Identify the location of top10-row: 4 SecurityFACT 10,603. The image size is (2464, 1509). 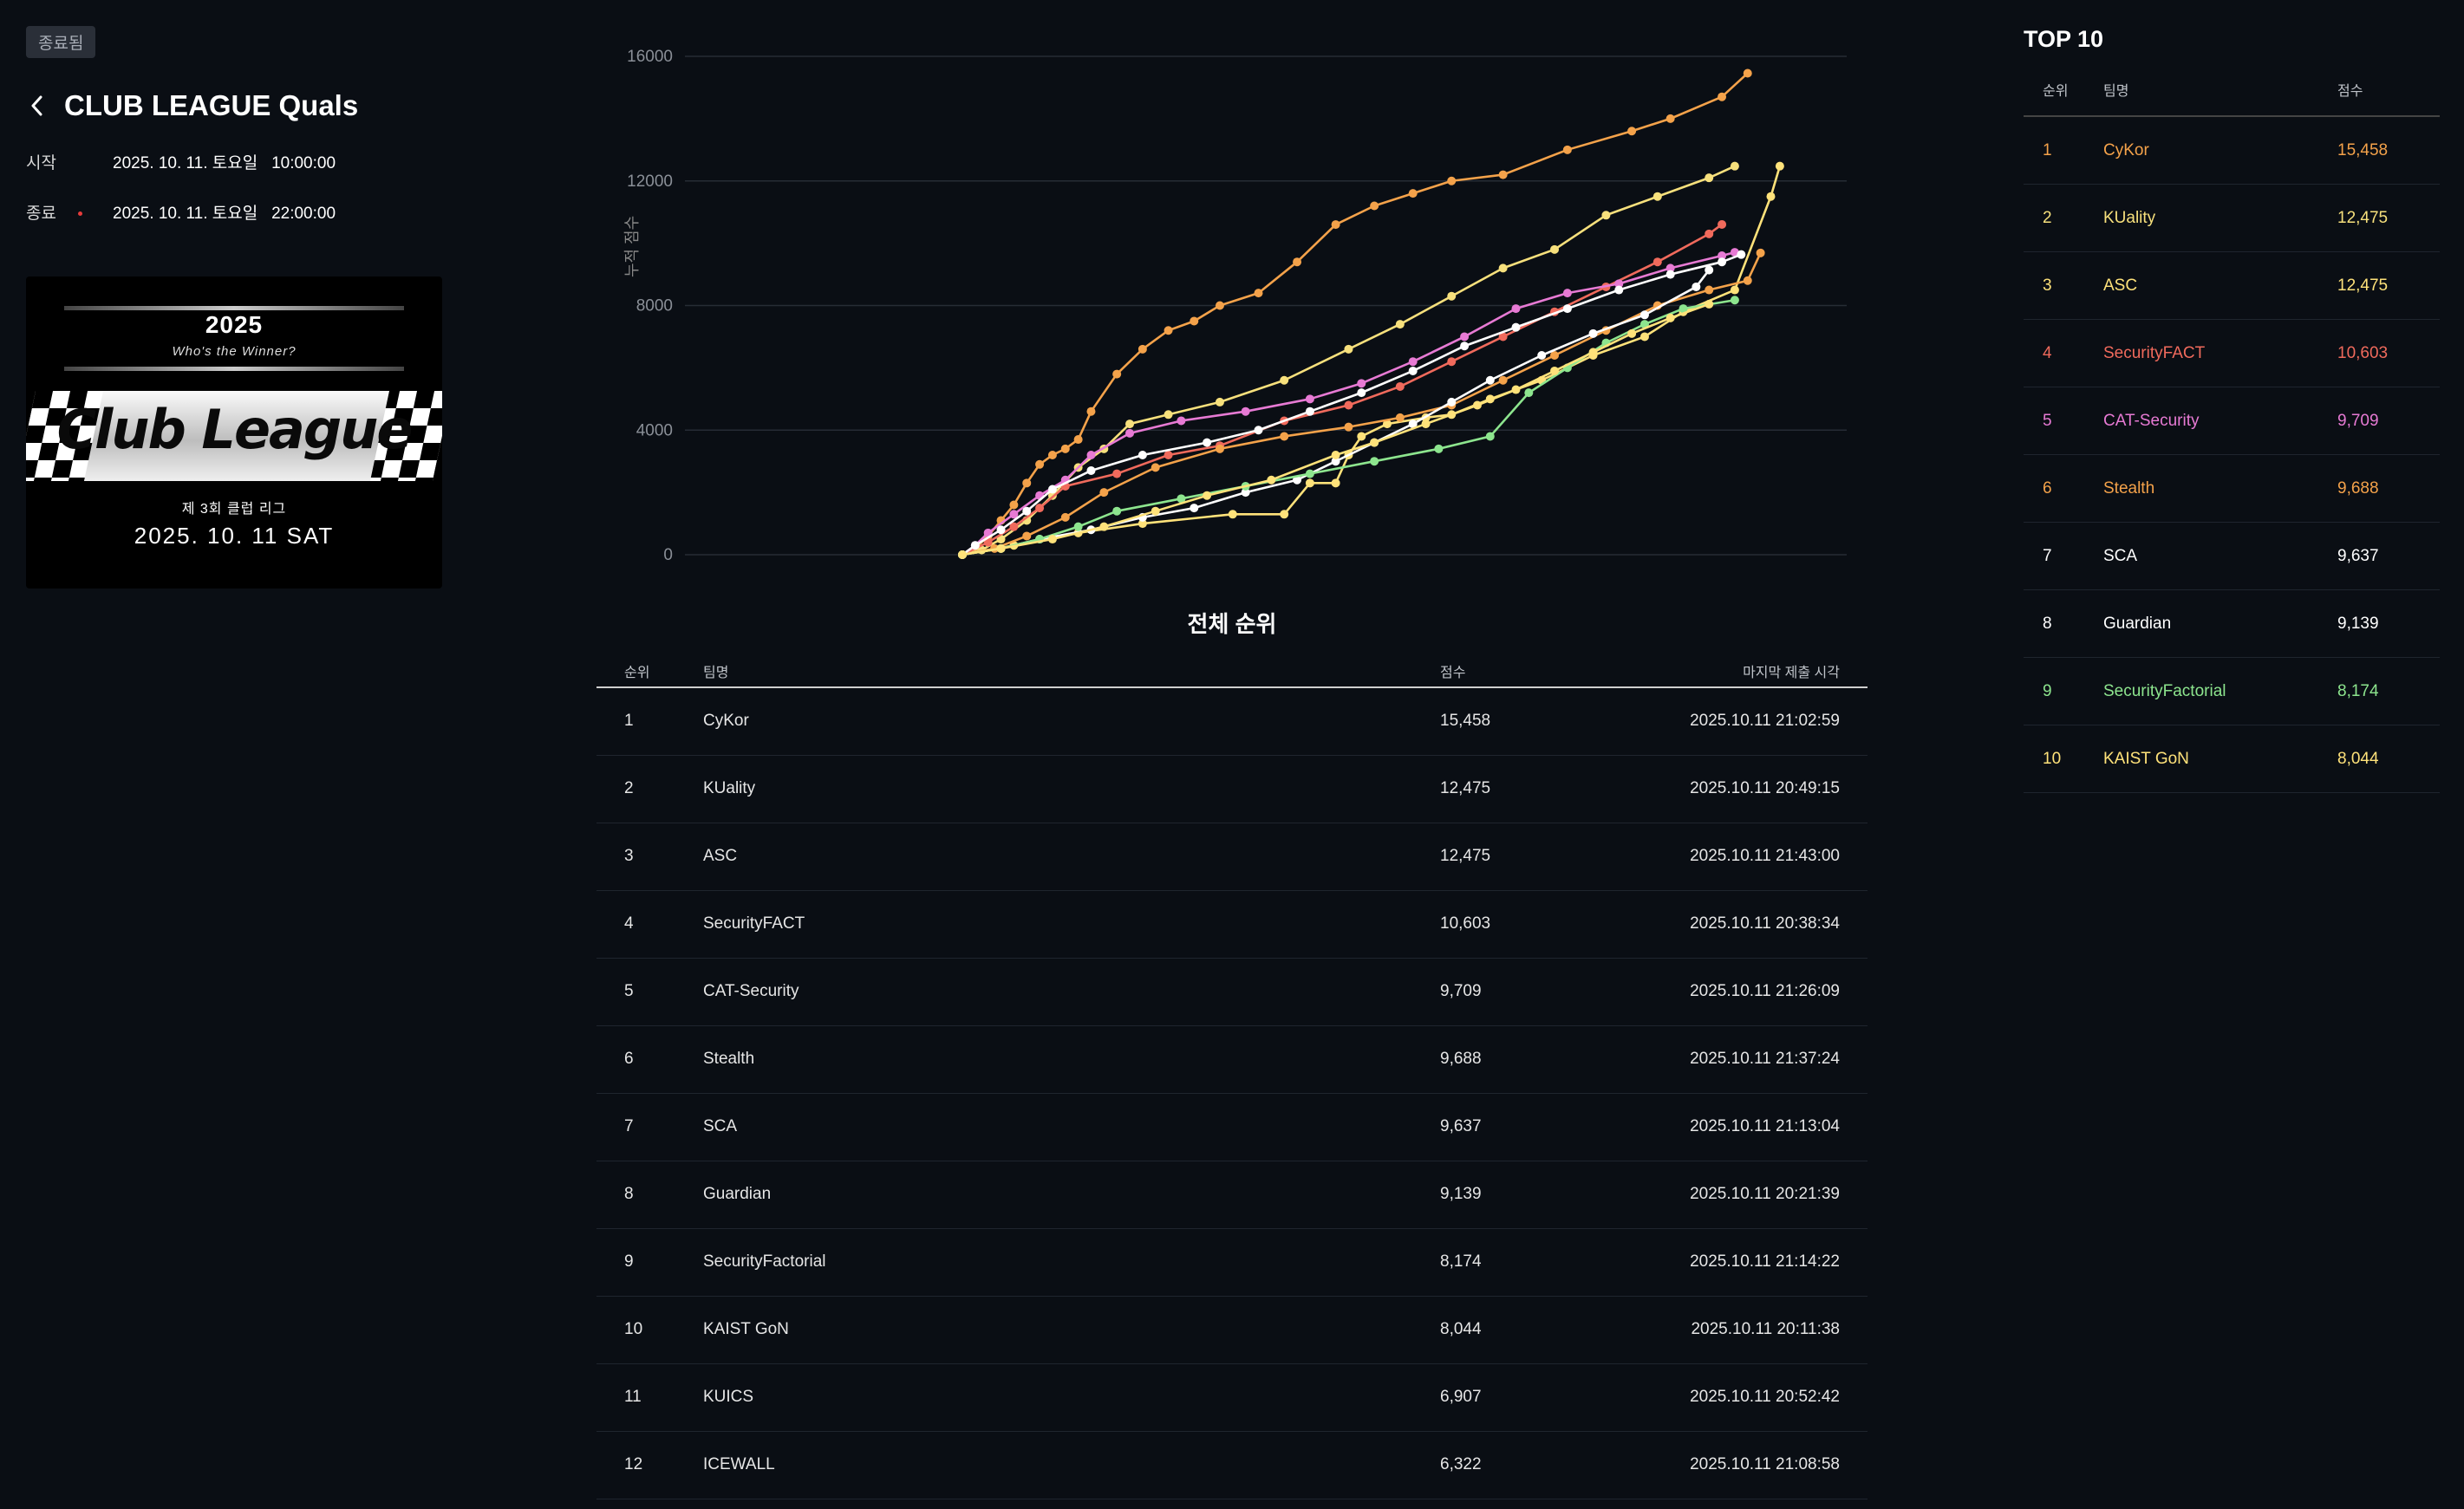
(2232, 353).